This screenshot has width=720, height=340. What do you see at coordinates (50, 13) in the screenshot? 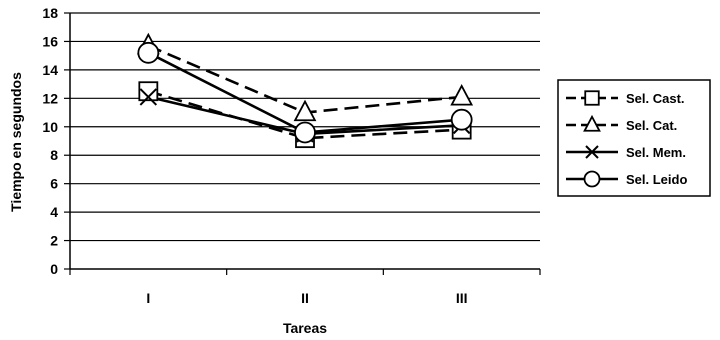
I see `y-tick-label: 18` at bounding box center [50, 13].